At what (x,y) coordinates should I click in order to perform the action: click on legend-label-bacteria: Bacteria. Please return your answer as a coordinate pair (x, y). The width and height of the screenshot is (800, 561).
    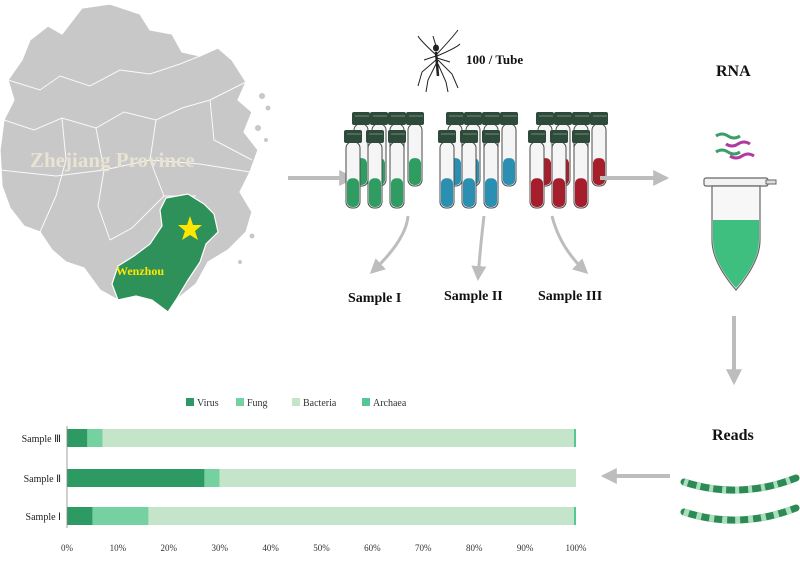
    Looking at the image, I should click on (320, 403).